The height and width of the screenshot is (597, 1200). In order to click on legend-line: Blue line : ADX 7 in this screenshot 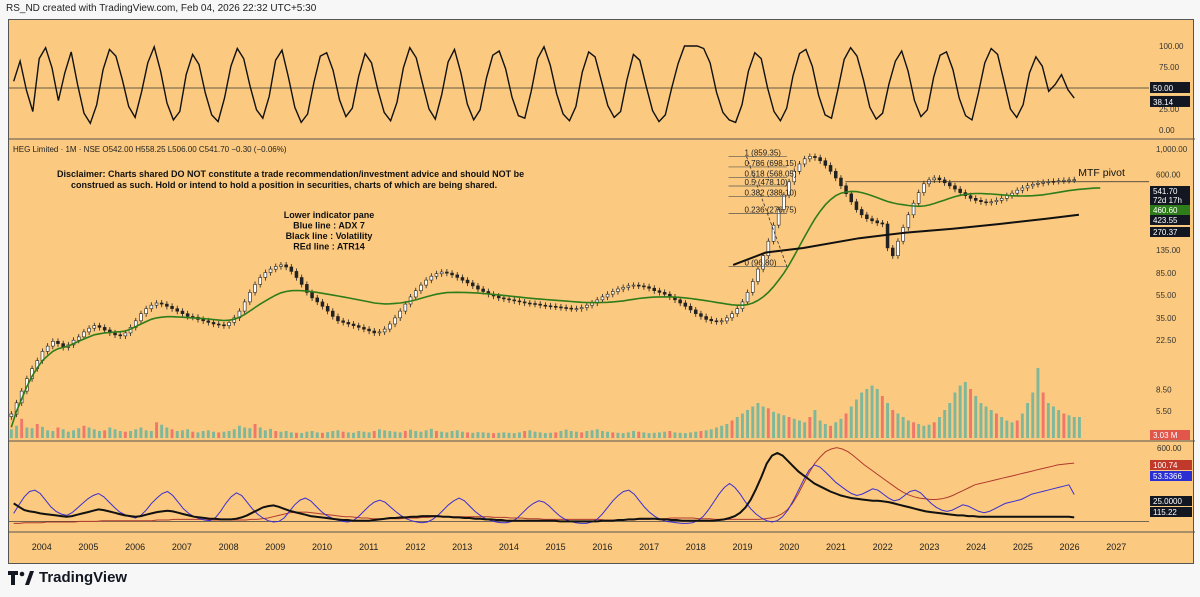, I will do `click(329, 226)`.